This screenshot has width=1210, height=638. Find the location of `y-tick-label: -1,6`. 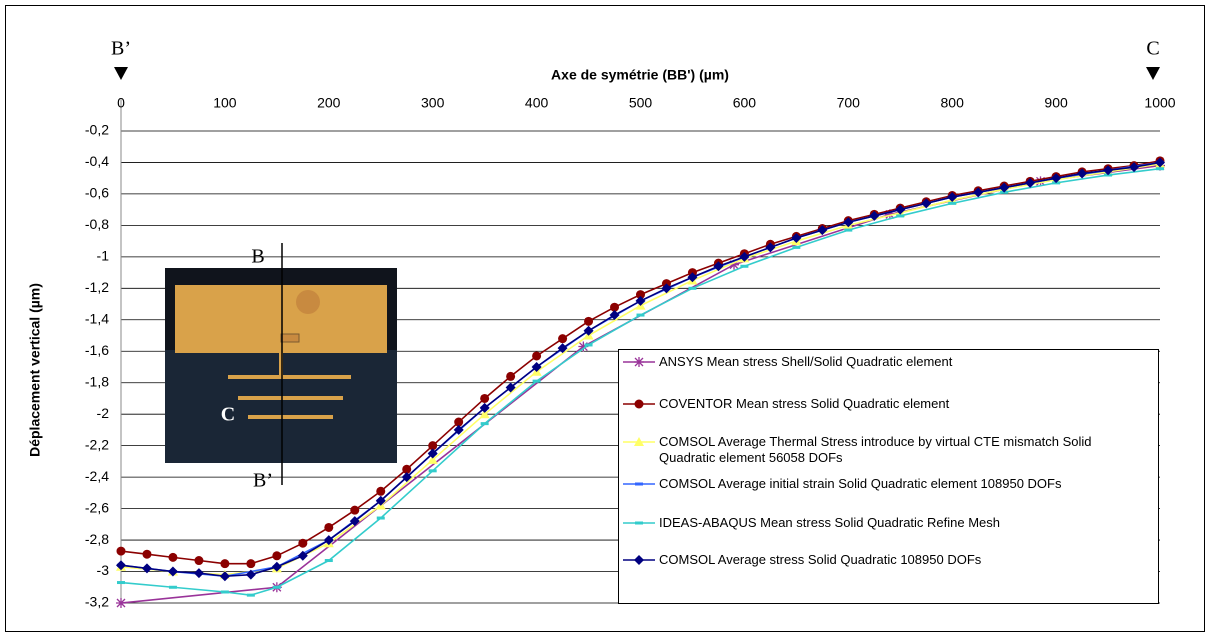

y-tick-label: -1,6 is located at coordinates (97, 350).